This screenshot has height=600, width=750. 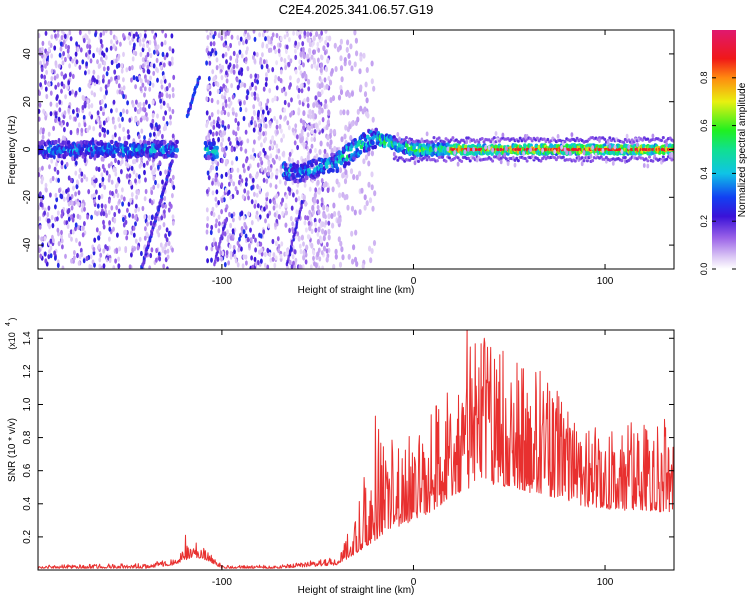 I want to click on snr-multiplier-label: (x10, so click(x=12, y=341).